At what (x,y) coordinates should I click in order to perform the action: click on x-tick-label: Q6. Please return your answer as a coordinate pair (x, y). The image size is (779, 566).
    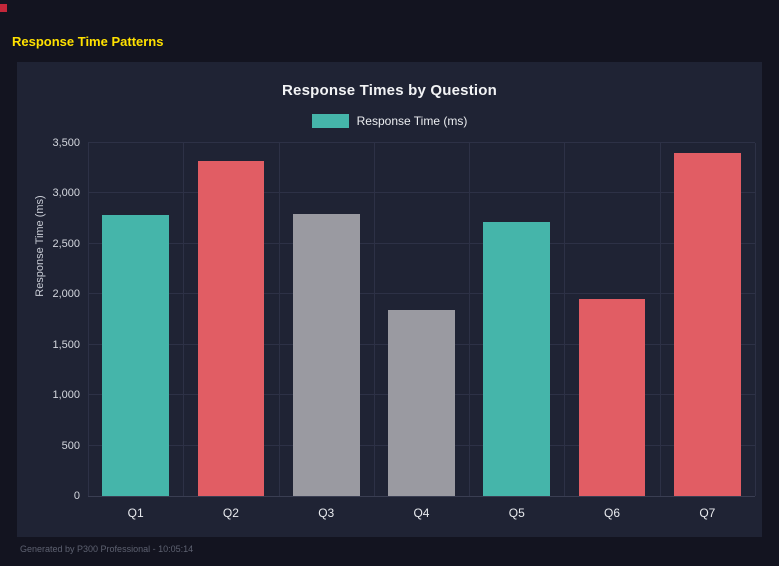
    Looking at the image, I should click on (612, 513).